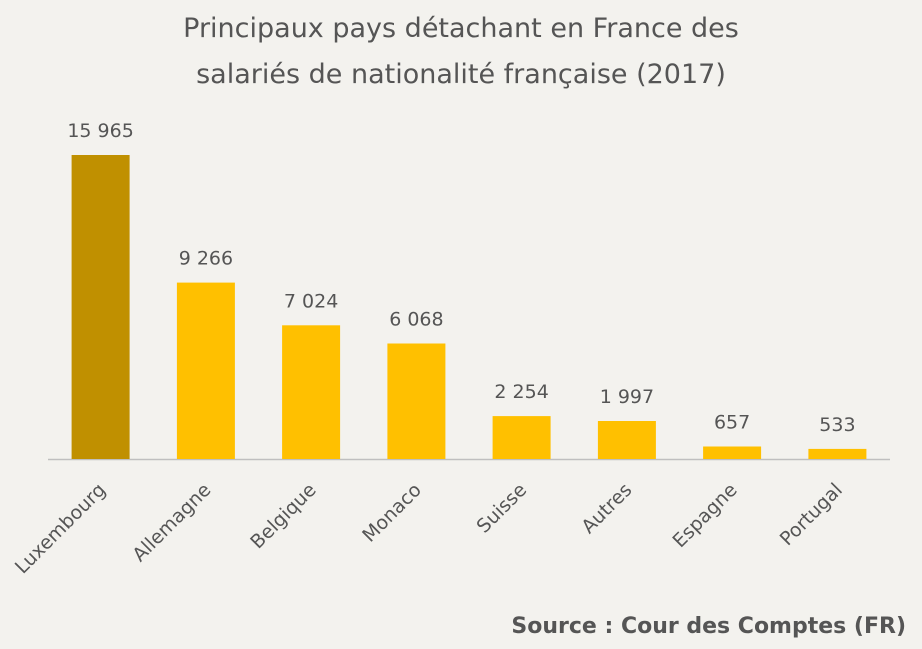 Image resolution: width=922 pixels, height=649 pixels. Describe the element at coordinates (521, 392) in the screenshot. I see `value-label-suisse: 2 254` at that location.